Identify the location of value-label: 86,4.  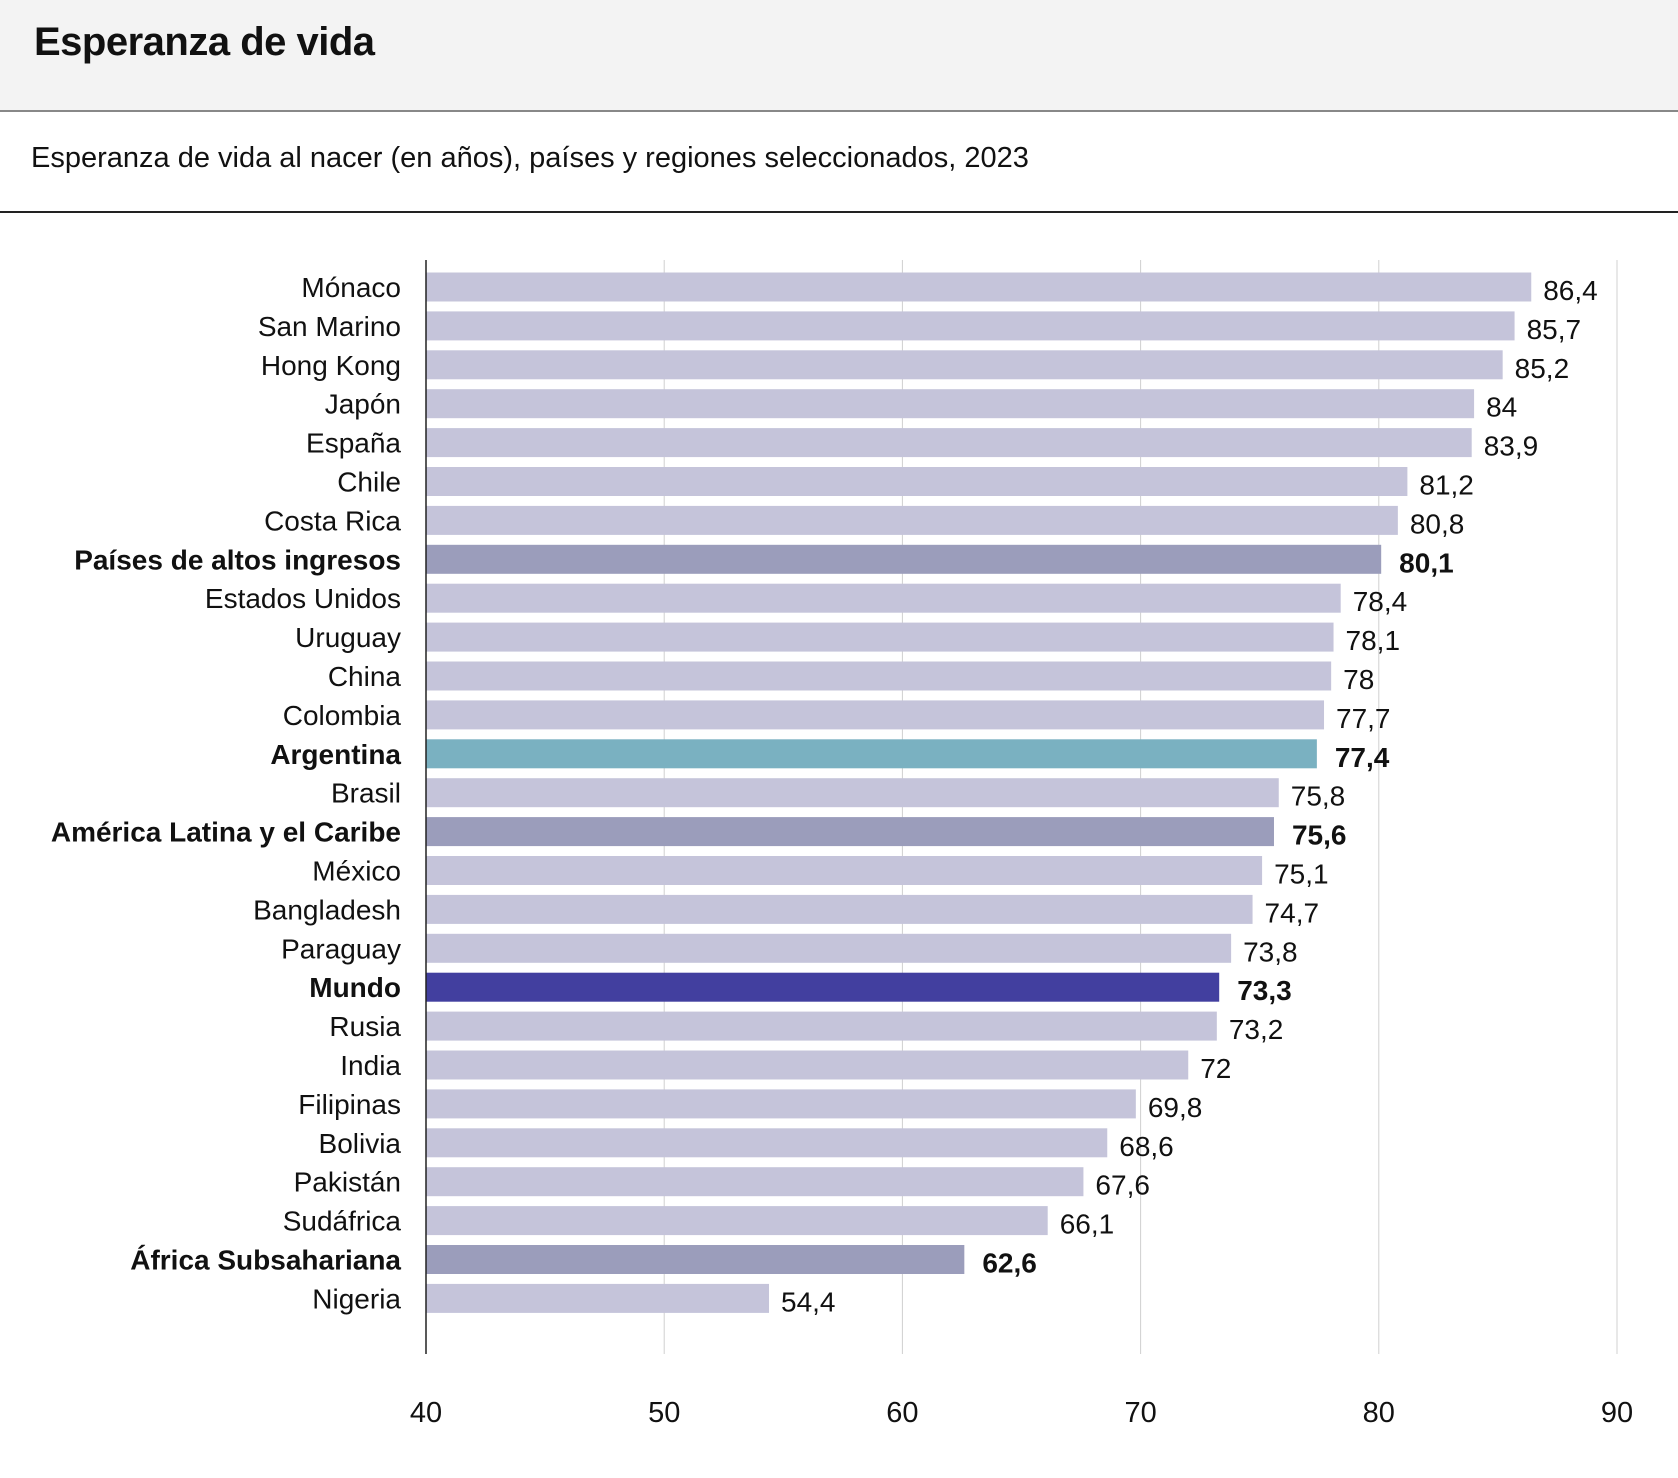
(1570, 290).